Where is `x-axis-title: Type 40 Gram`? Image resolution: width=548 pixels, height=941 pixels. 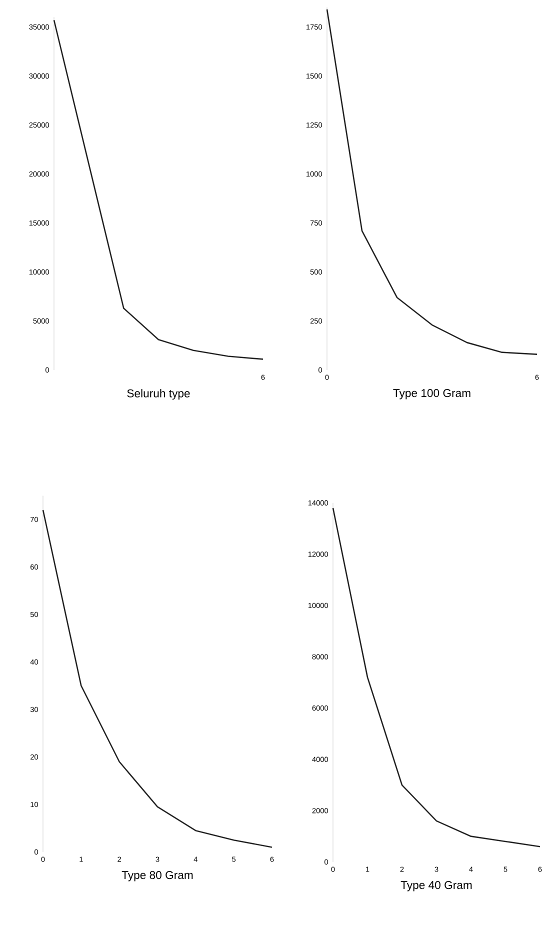 x-axis-title: Type 40 Gram is located at coordinates (436, 886).